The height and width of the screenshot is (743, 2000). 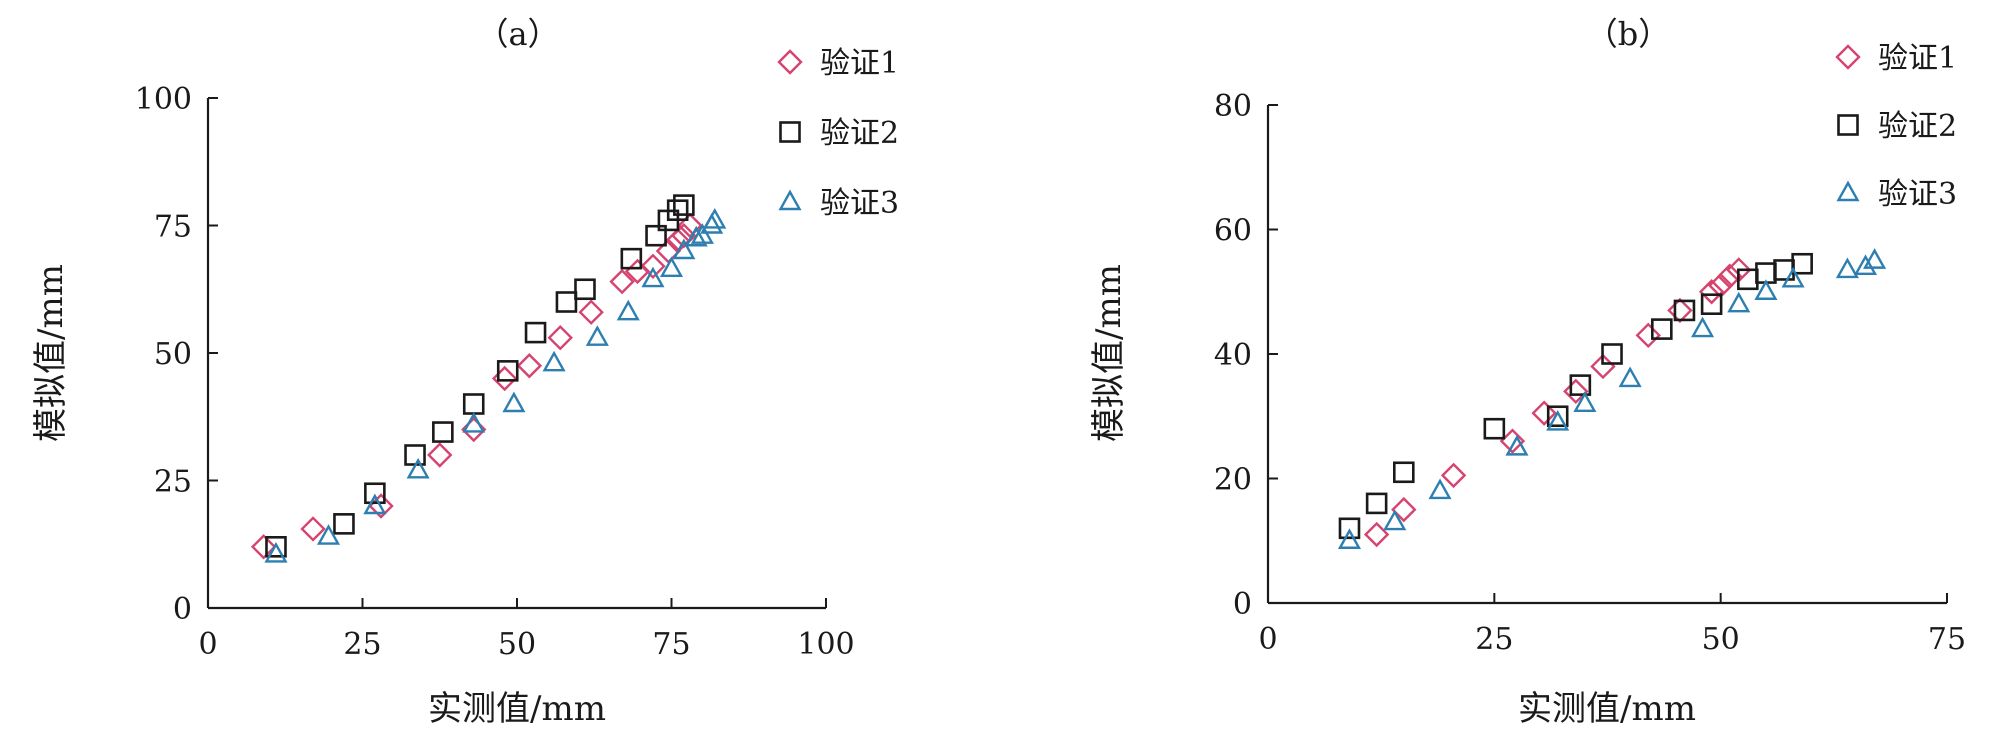 What do you see at coordinates (173, 354) in the screenshot?
I see `y-tick-label: 50` at bounding box center [173, 354].